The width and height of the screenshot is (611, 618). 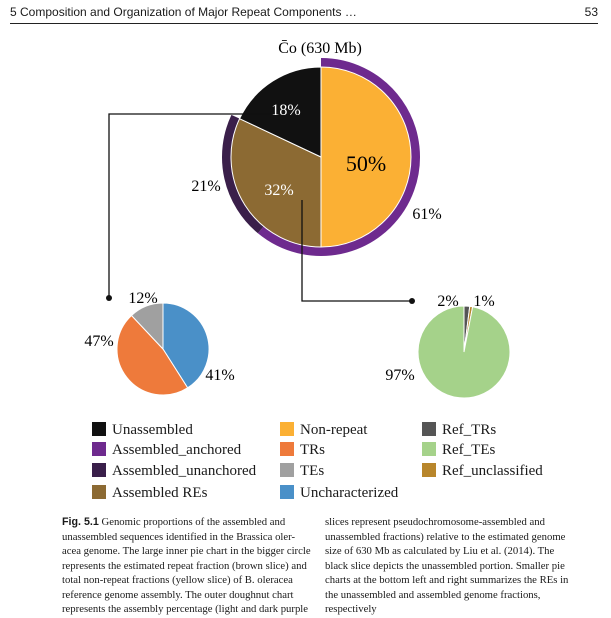 I want to click on left-pie-chart, so click(x=163, y=349).